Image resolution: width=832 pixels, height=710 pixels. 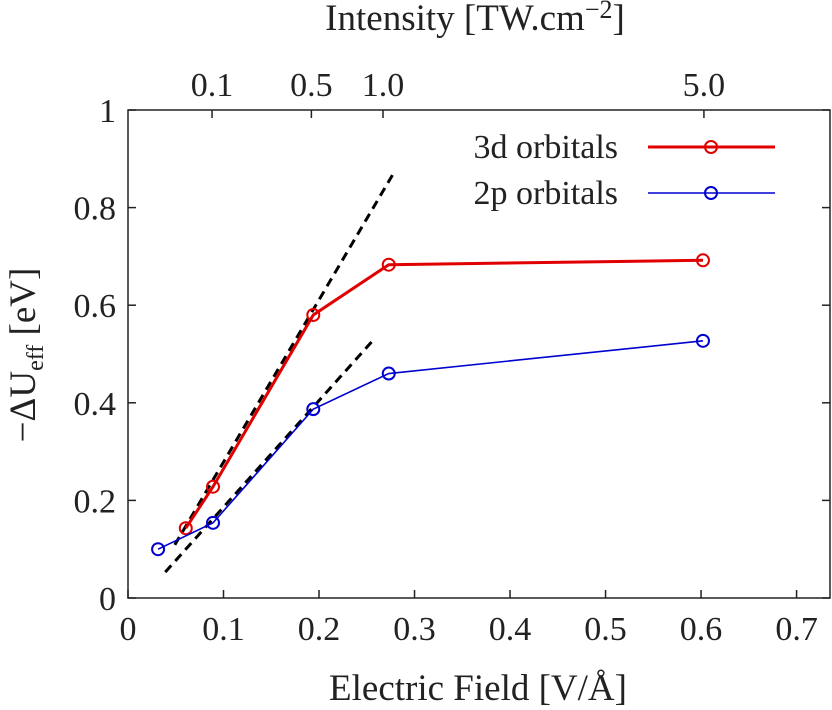 I want to click on x2-title-part: Intensity [TW.cm, so click(x=455, y=19).